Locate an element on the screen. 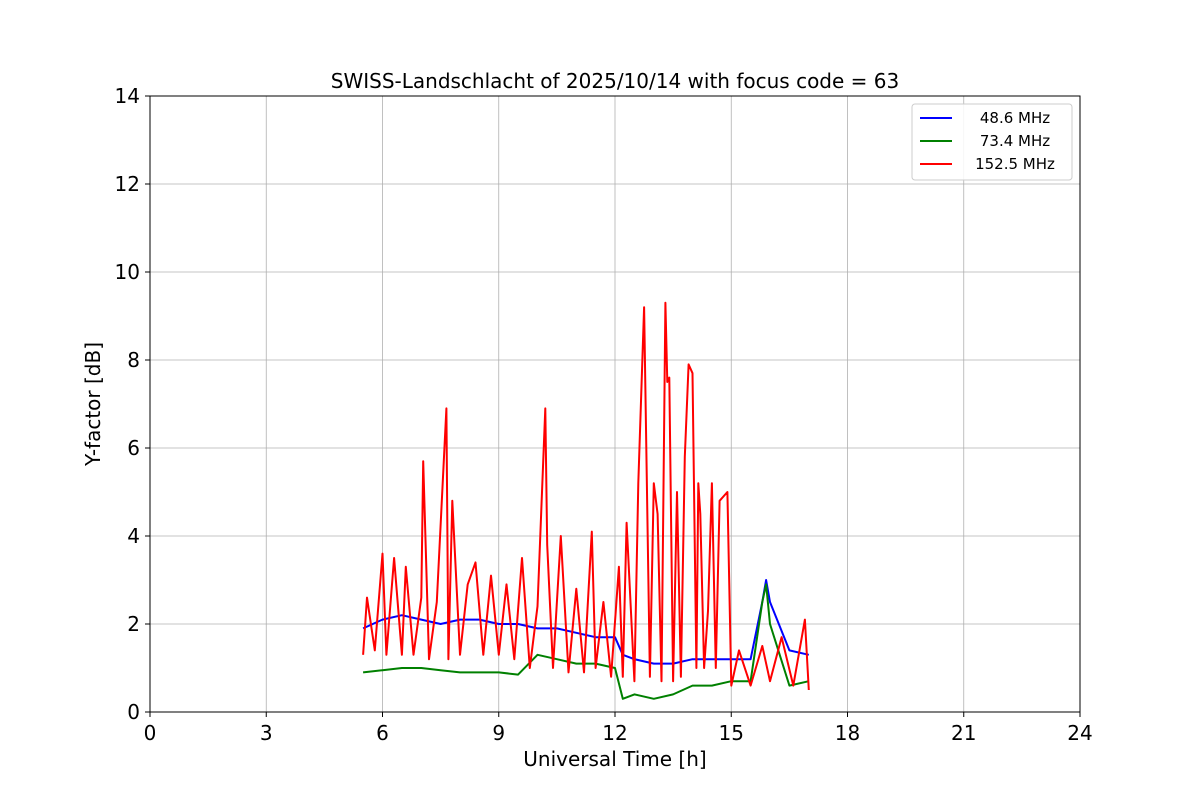 This screenshot has width=1200, height=800. series-line-73-4-mhz is located at coordinates (586, 641).